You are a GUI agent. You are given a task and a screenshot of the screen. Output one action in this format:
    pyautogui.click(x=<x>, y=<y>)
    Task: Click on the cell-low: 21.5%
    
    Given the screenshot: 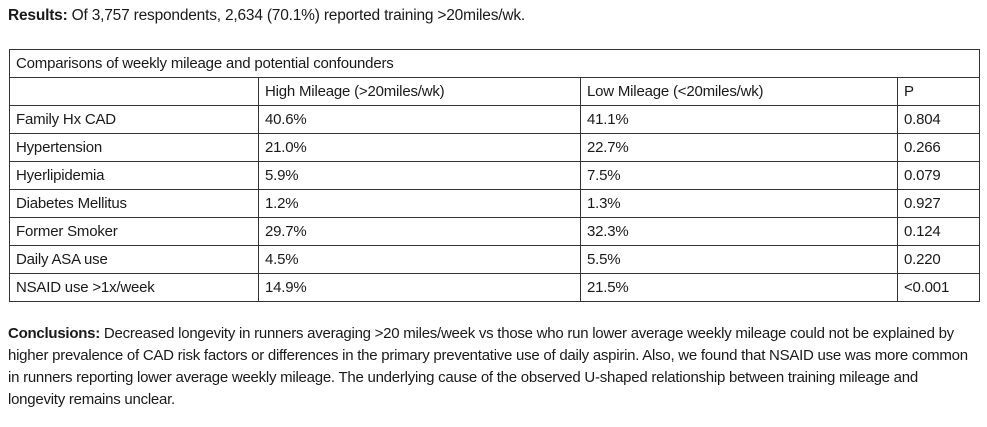 What is the action you would take?
    pyautogui.click(x=739, y=287)
    